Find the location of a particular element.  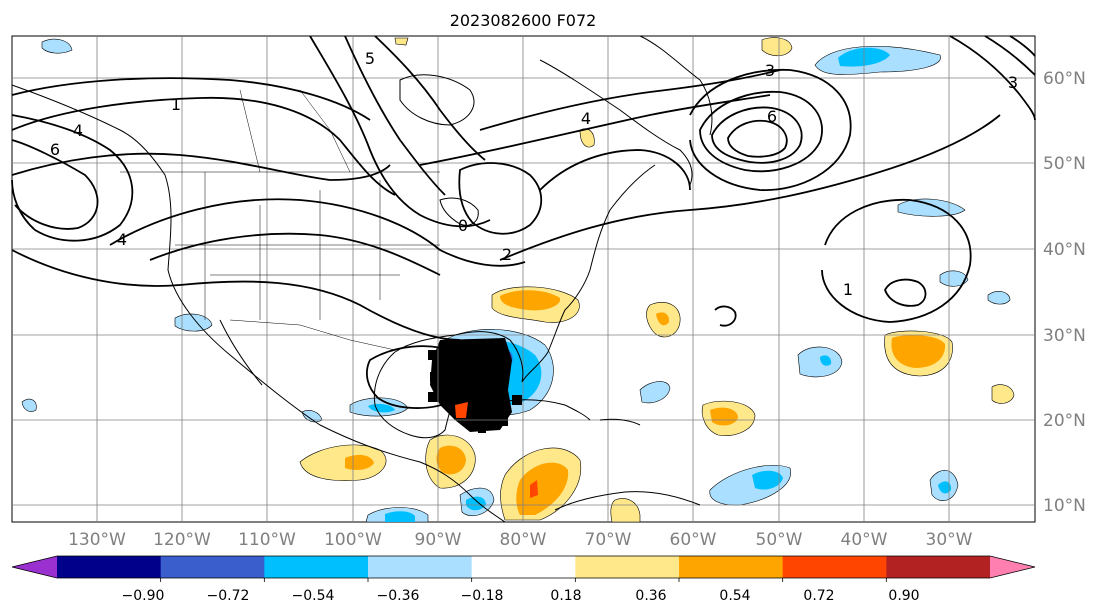

anomaly-blue-atlantic-1-core is located at coordinates (767, 480).